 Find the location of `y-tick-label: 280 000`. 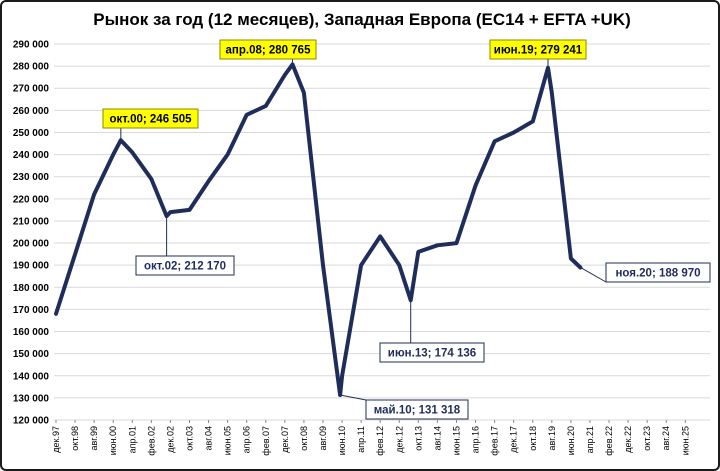

y-tick-label: 280 000 is located at coordinates (31, 67).